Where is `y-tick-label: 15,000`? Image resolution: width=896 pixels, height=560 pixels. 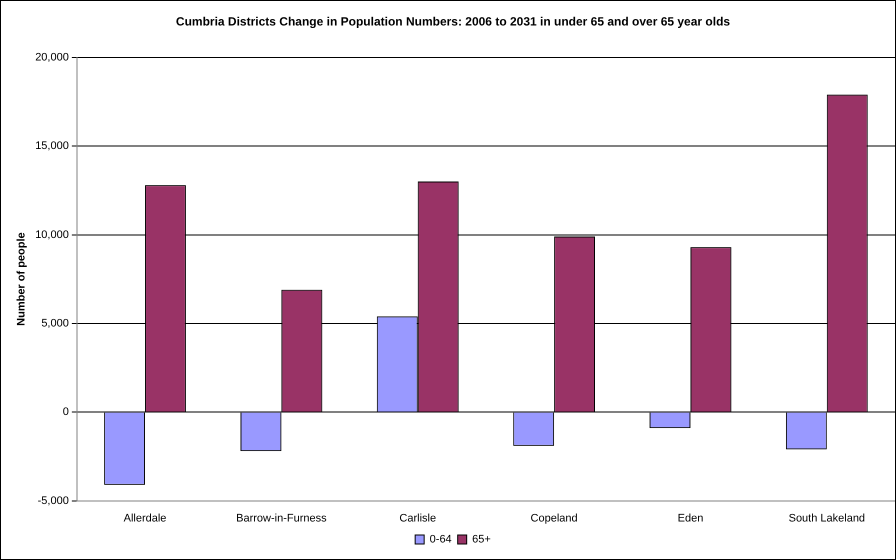
y-tick-label: 15,000 is located at coordinates (52, 146).